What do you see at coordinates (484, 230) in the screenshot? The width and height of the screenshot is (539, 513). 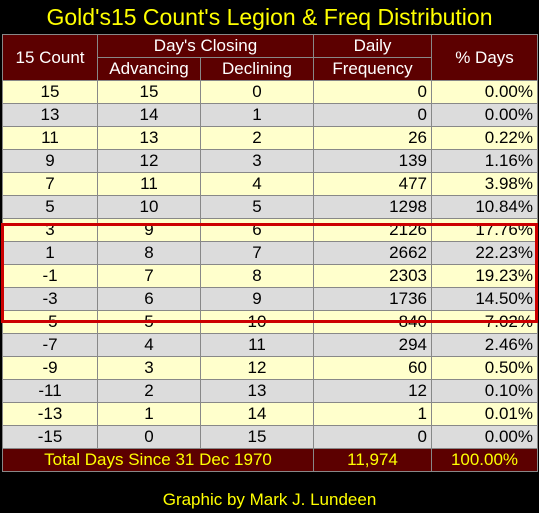 I see `cell-pct-days: 17.76%` at bounding box center [484, 230].